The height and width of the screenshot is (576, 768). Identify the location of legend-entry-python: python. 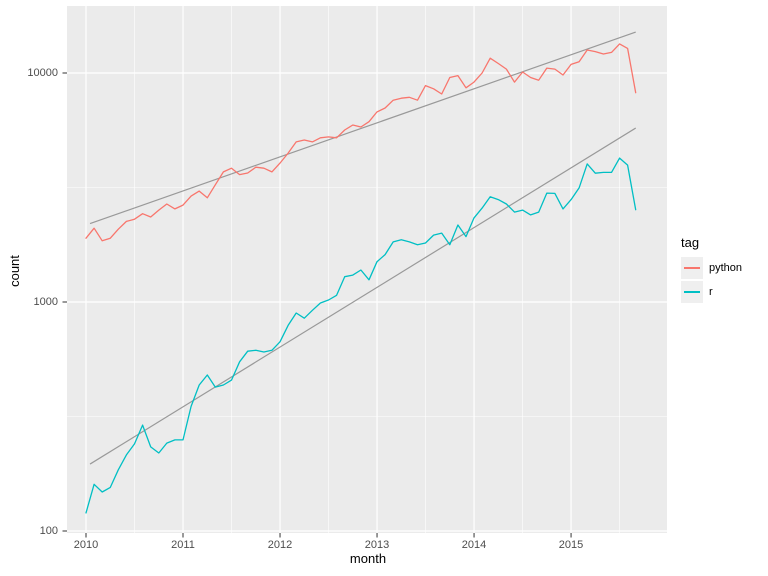
(711, 268).